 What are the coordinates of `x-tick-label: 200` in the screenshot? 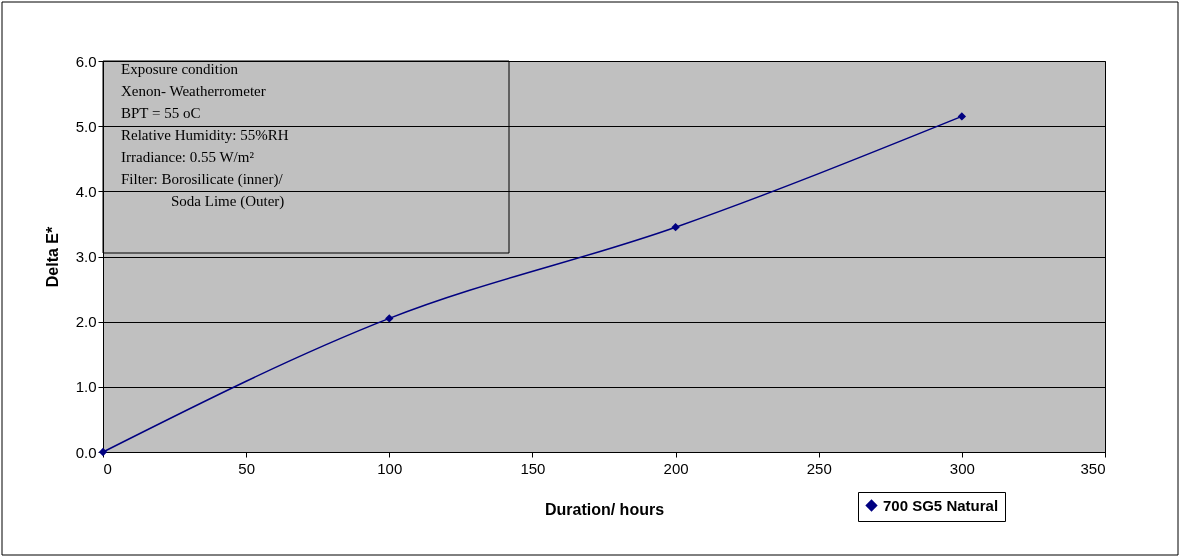 It's located at (676, 468).